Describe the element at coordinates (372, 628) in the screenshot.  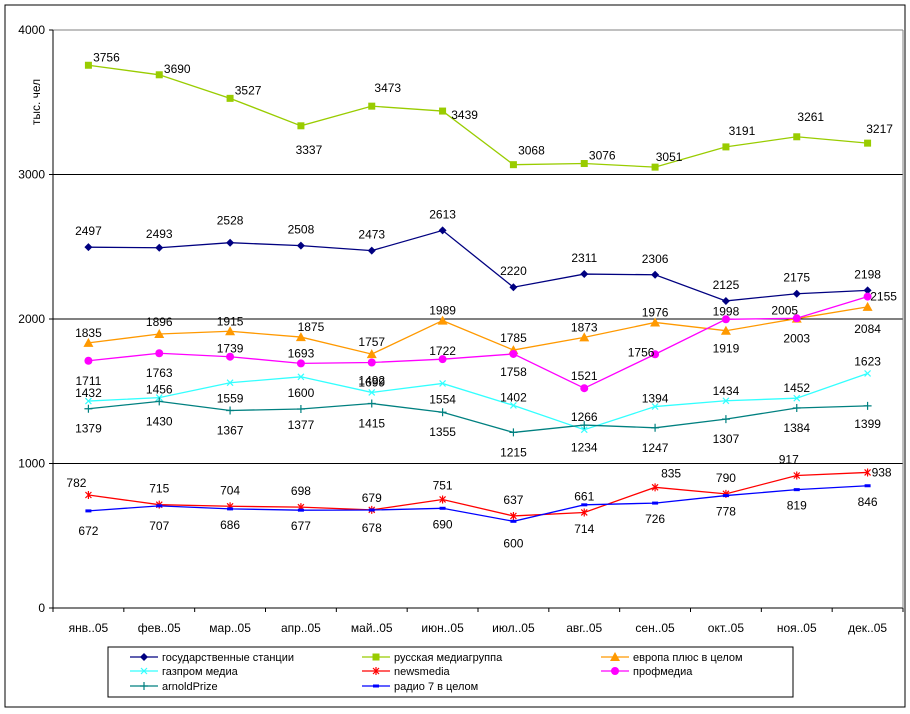
I see `x-tick-label: май..05` at that location.